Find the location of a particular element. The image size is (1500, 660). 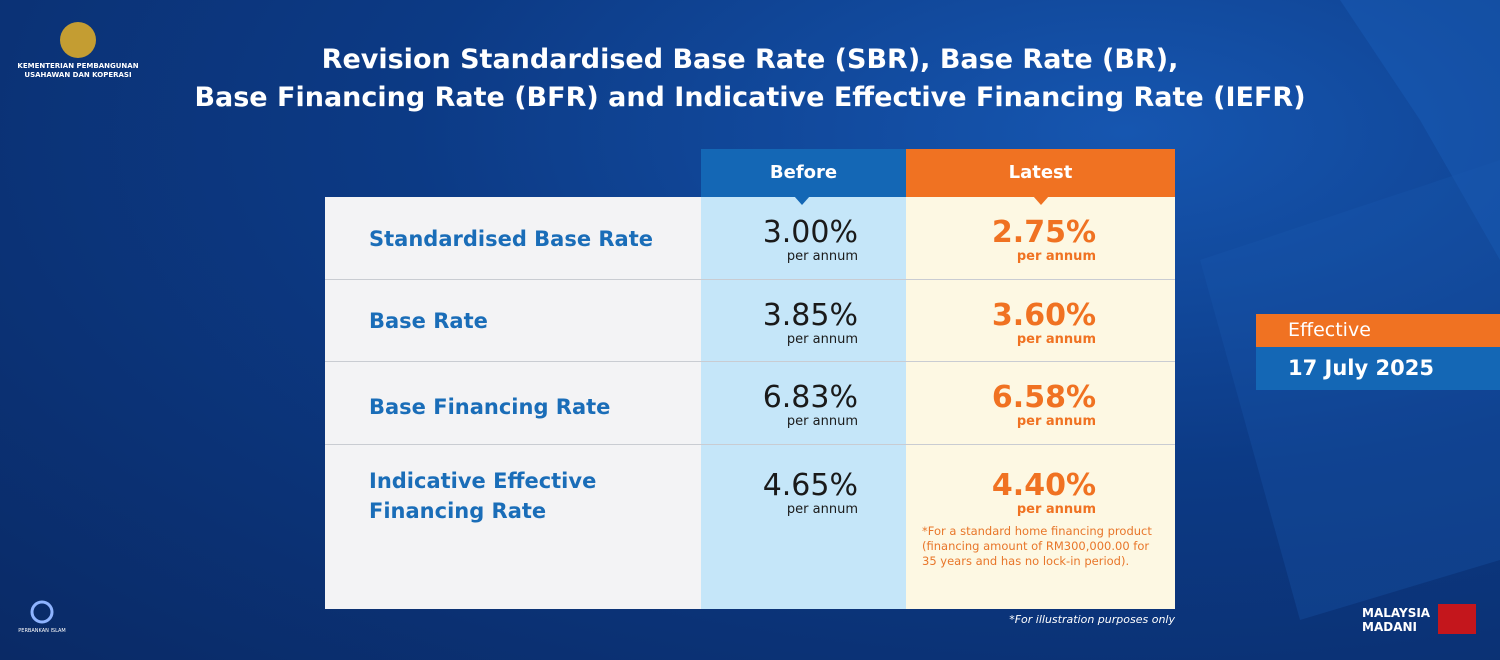

ministry-name: KEMENTERIAN PEMBANGUNAN is located at coordinates (78, 66).